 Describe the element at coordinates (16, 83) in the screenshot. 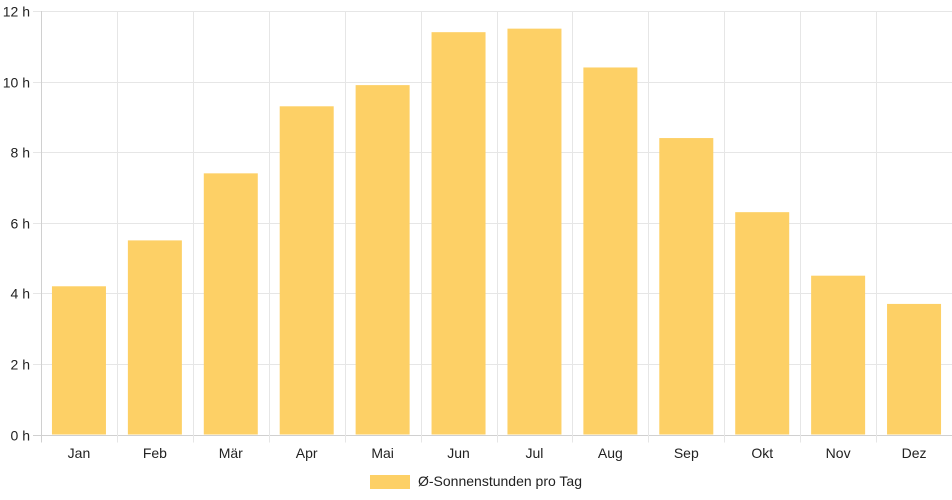

I see `y-tick-label: 10 h` at that location.